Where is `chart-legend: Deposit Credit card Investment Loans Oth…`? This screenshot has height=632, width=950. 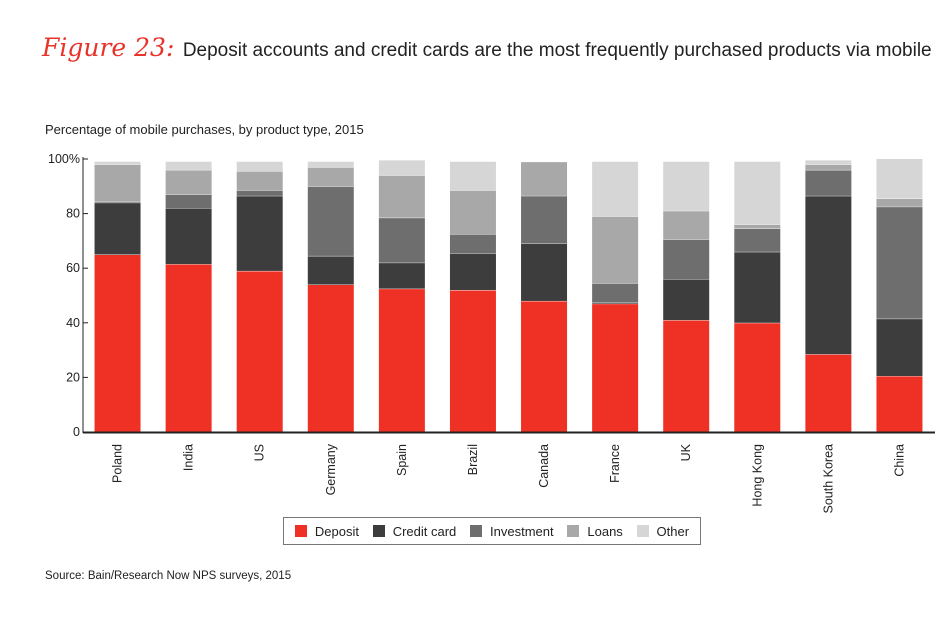 chart-legend: Deposit Credit card Investment Loans Oth… is located at coordinates (492, 531).